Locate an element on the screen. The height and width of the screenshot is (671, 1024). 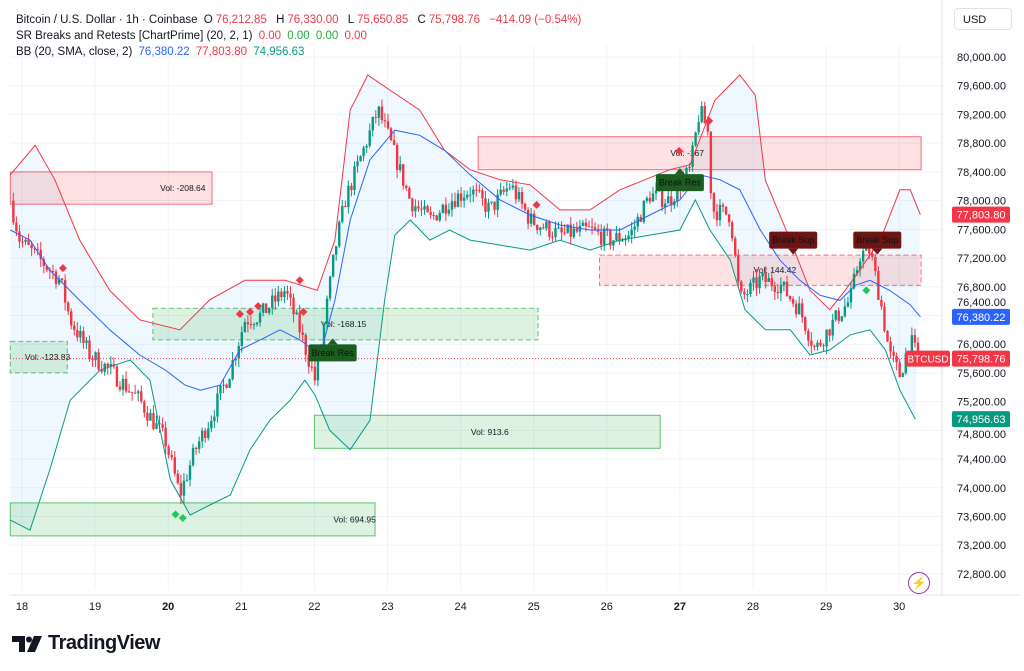
y-tick-label: 75,200.00 is located at coordinates (981, 403).